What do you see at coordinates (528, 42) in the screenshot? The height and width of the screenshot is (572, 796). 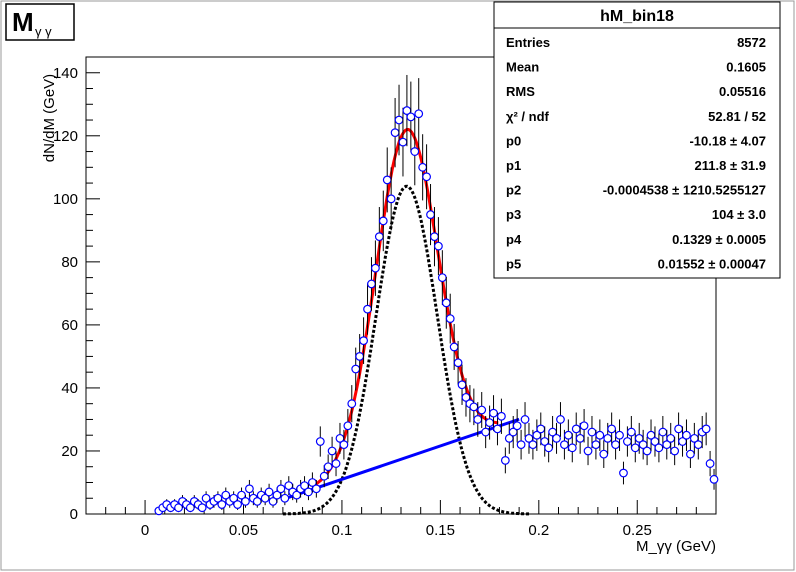 I see `stats-row-label: Entries` at bounding box center [528, 42].